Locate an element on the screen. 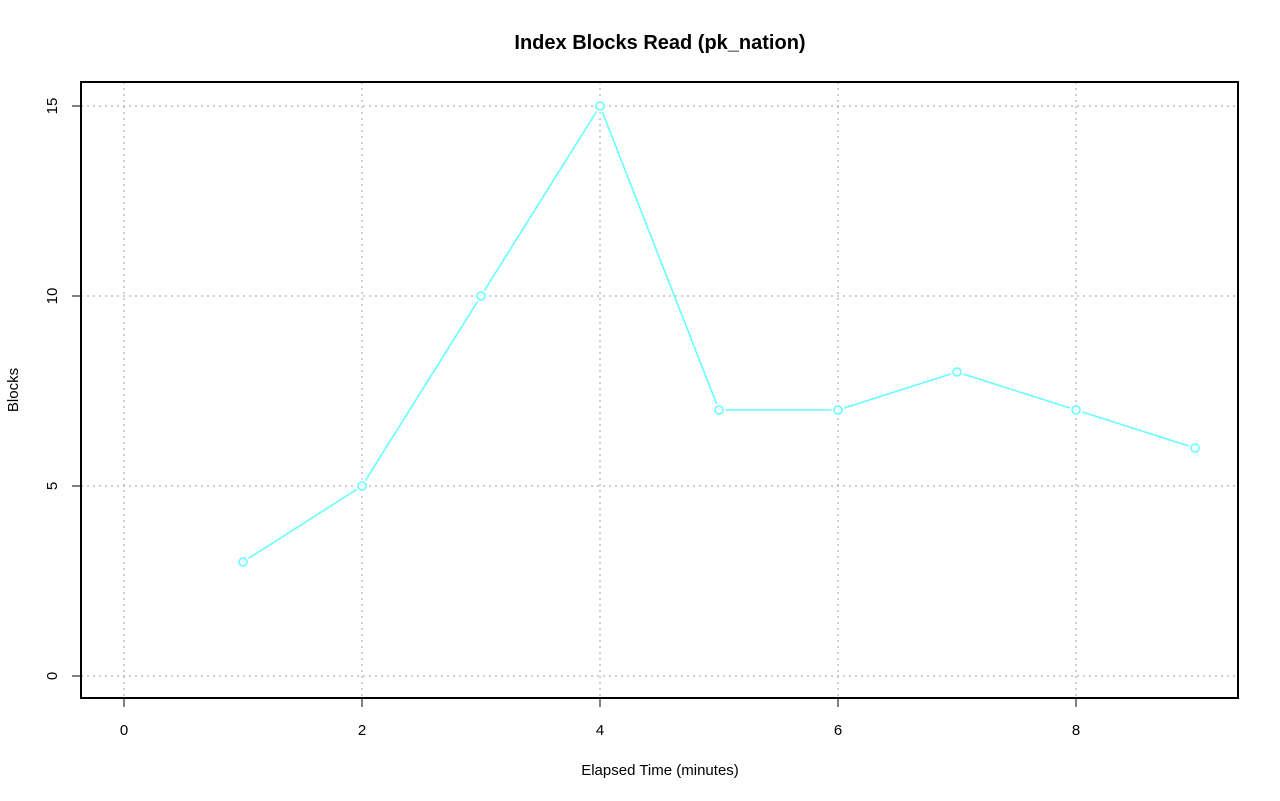  y-tick-label: 10 is located at coordinates (52, 296).